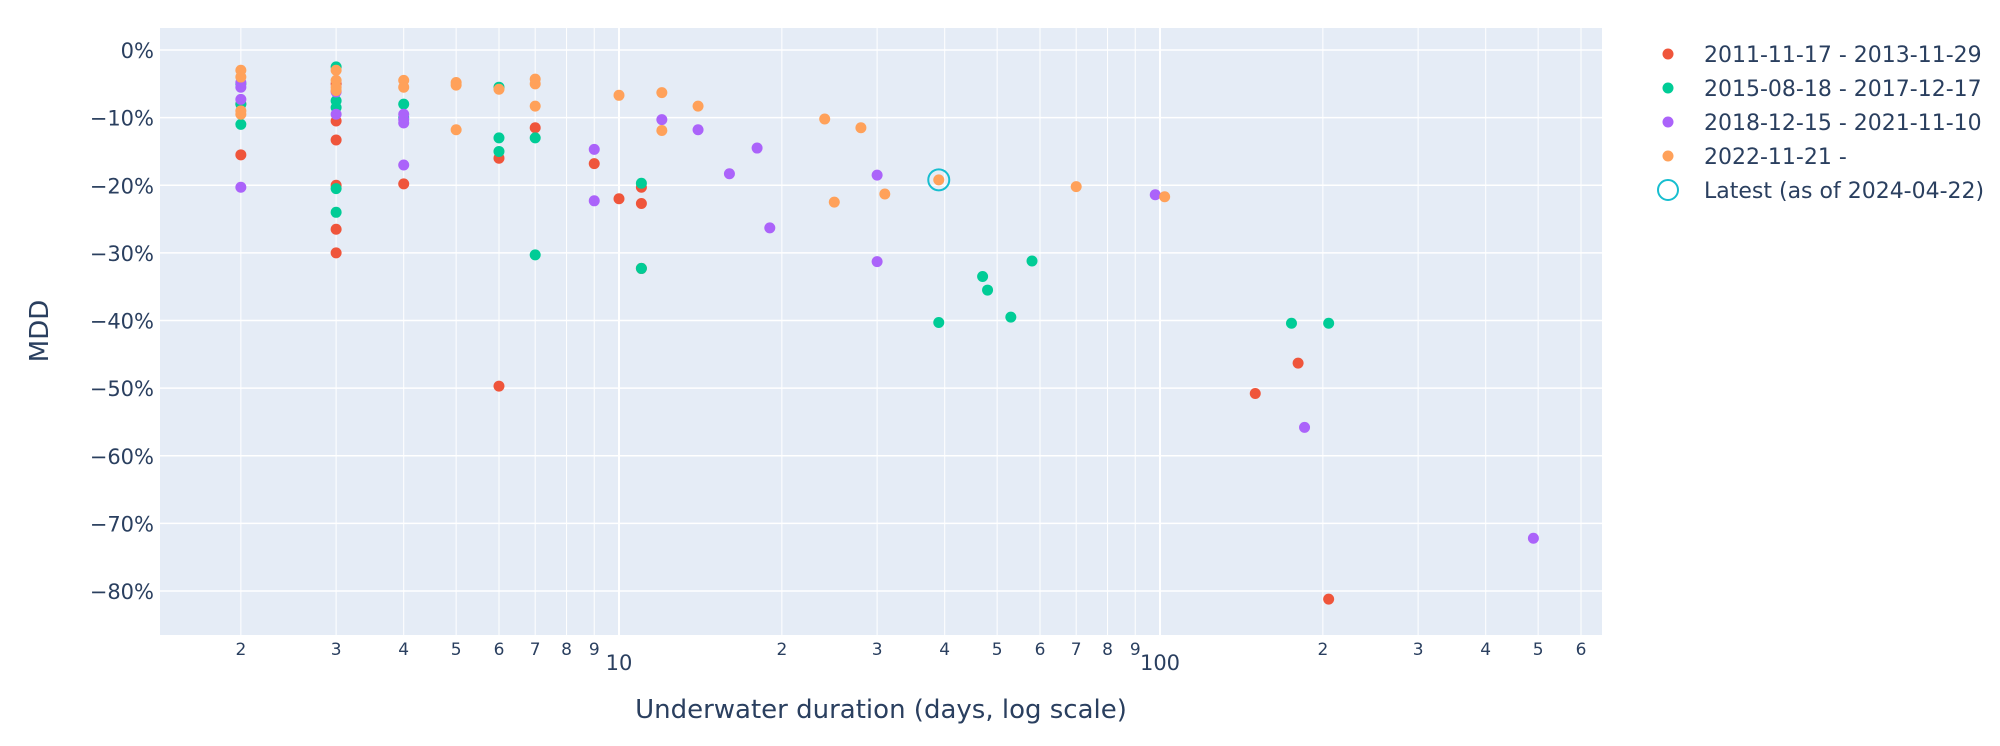  What do you see at coordinates (1160, 663) in the screenshot?
I see `x-tick-label: 100` at bounding box center [1160, 663].